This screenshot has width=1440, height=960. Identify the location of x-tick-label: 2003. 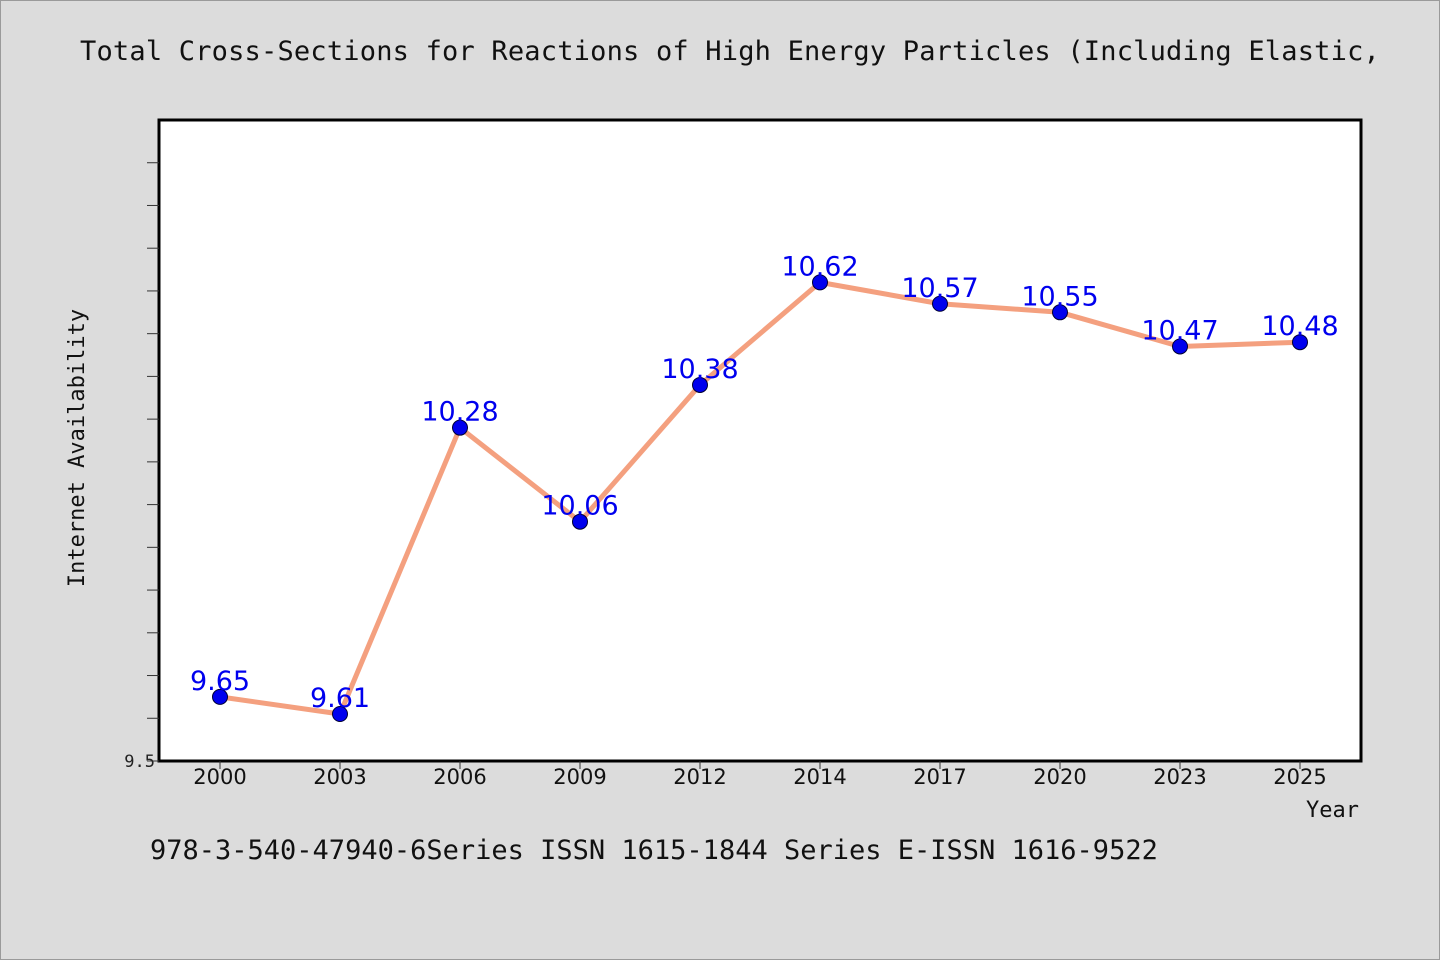
(339, 777).